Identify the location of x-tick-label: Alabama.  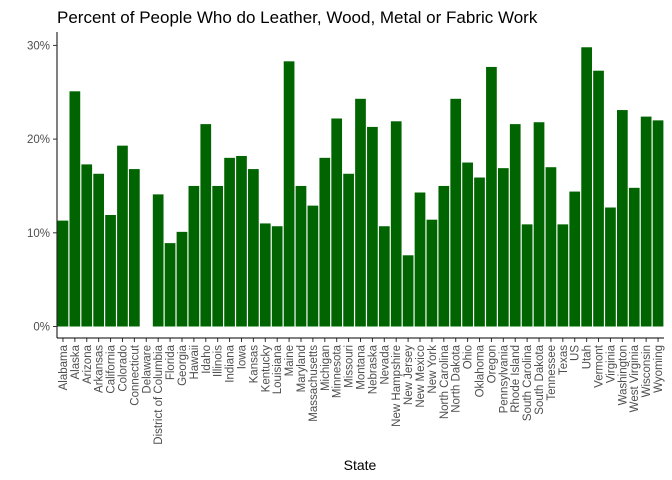
(64, 367).